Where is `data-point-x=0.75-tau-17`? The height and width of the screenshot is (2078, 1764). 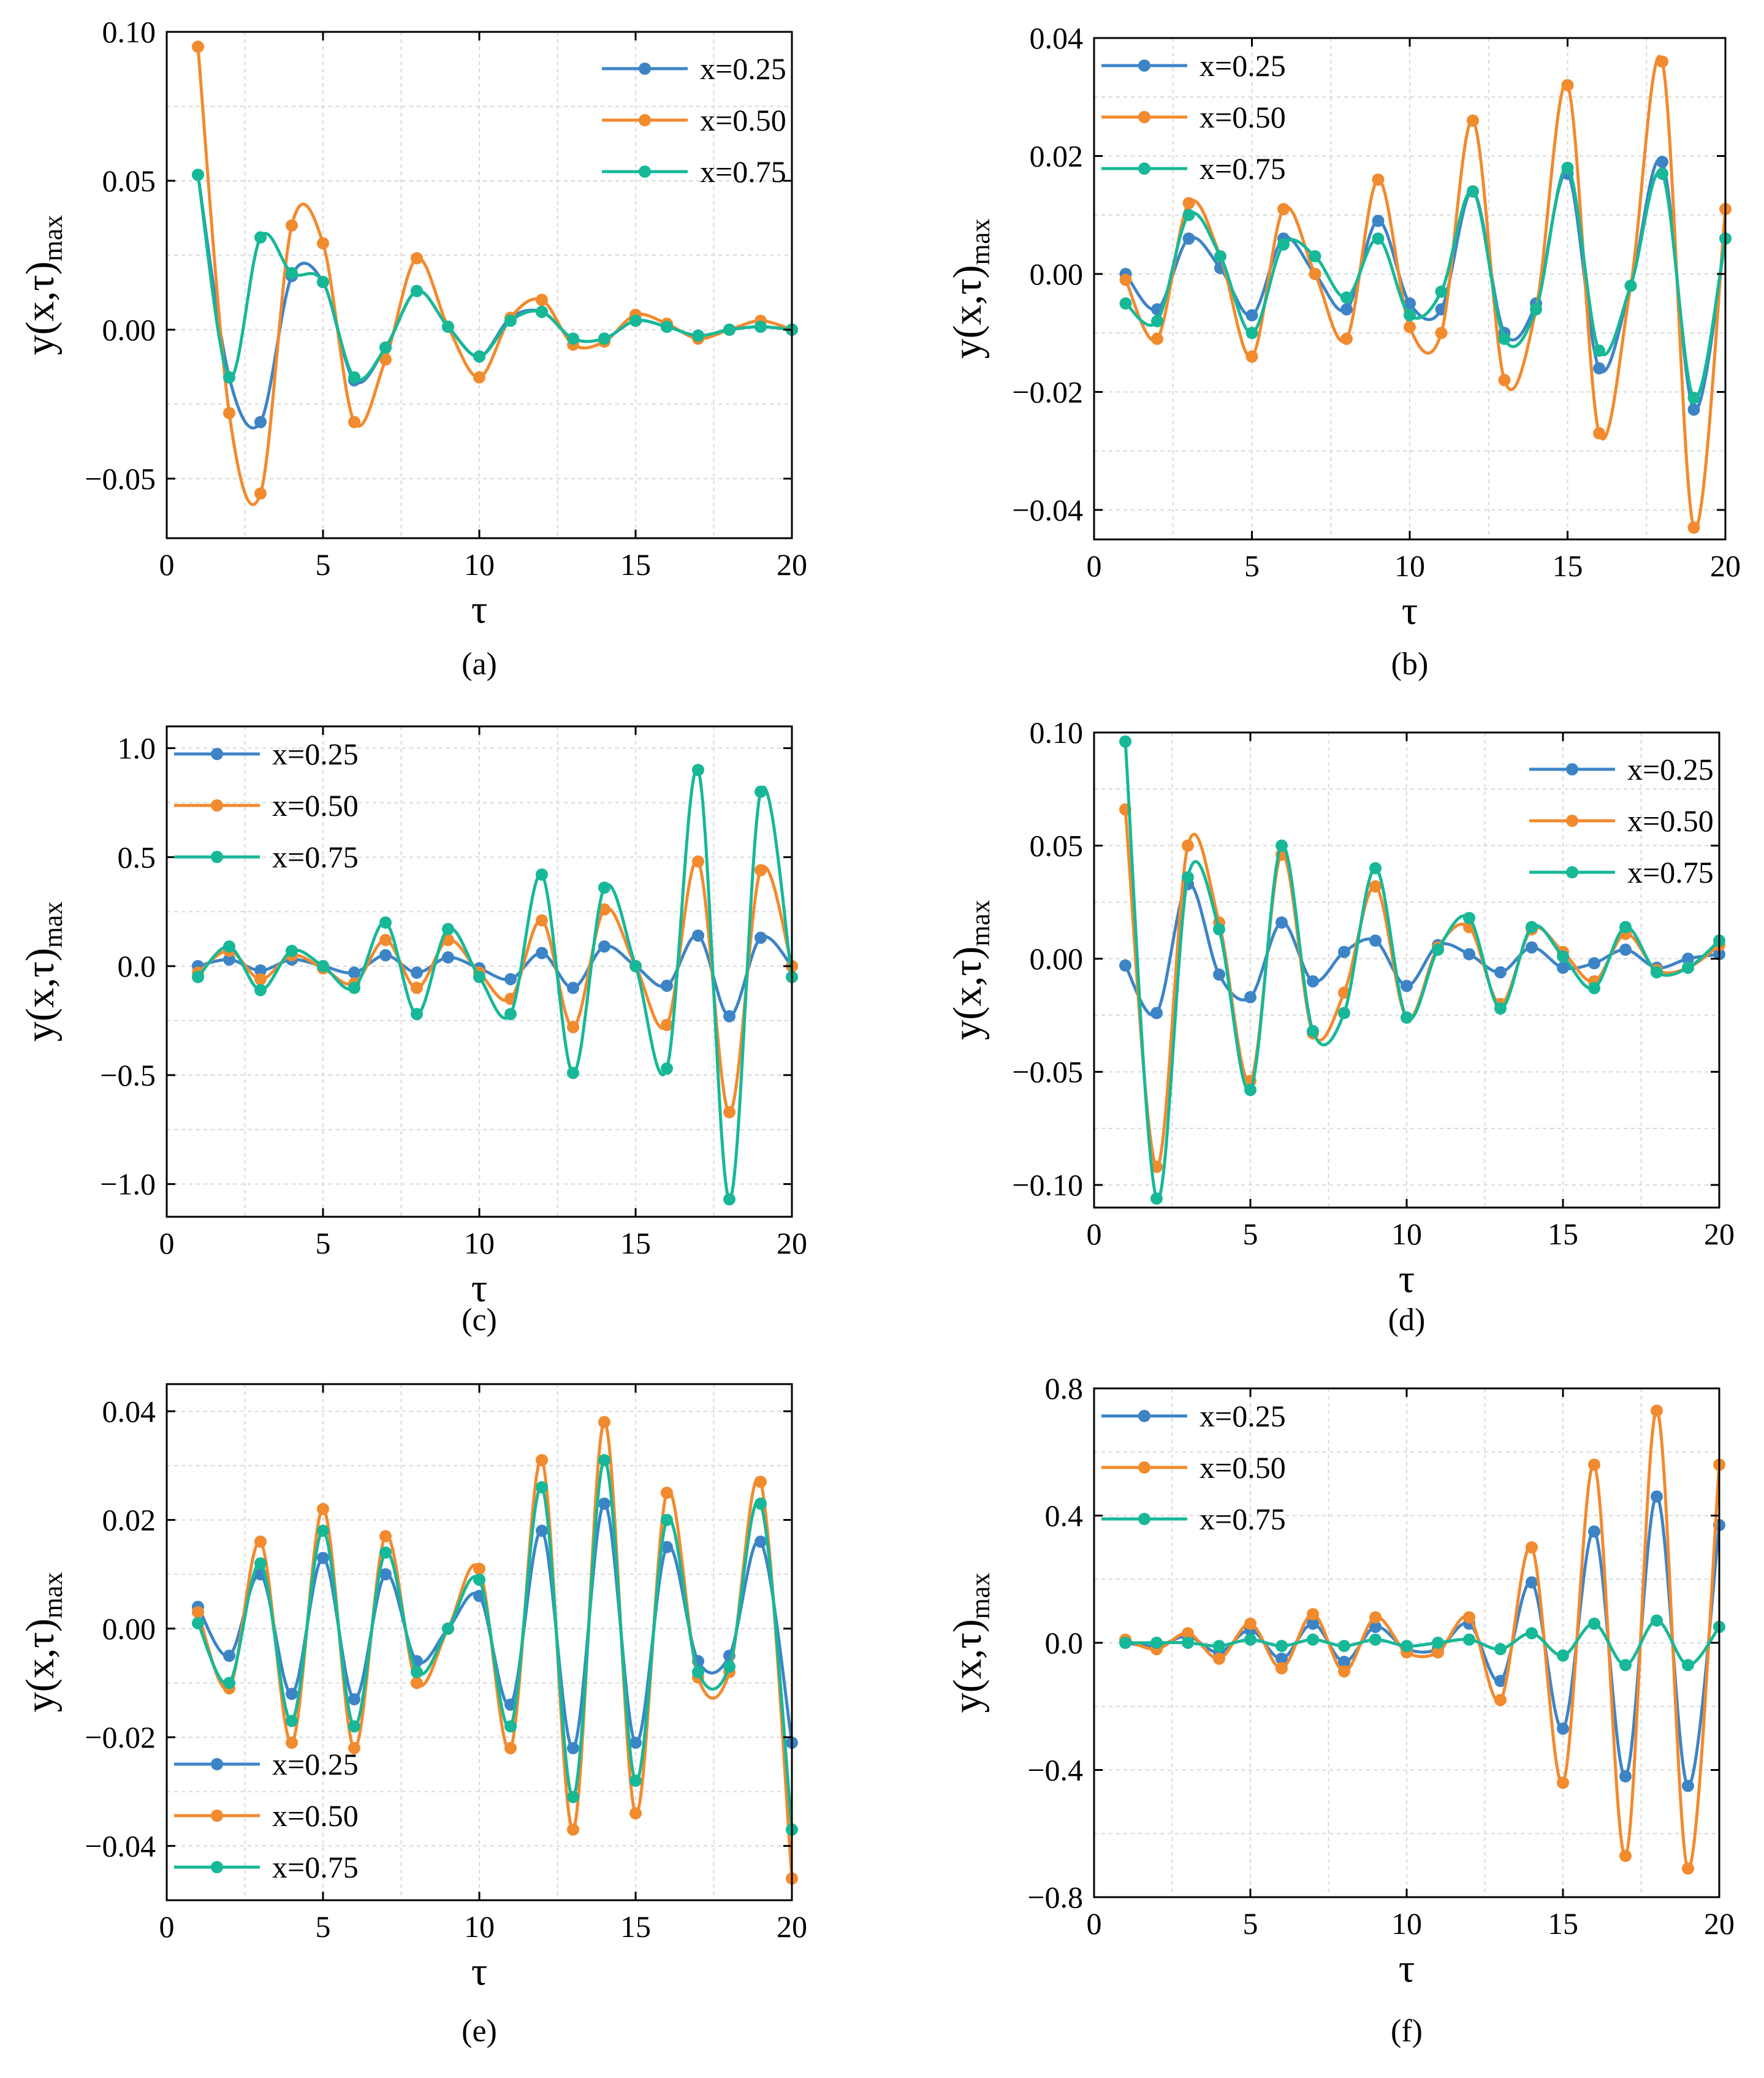
data-point-x=0.75-tau-17 is located at coordinates (698, 1671).